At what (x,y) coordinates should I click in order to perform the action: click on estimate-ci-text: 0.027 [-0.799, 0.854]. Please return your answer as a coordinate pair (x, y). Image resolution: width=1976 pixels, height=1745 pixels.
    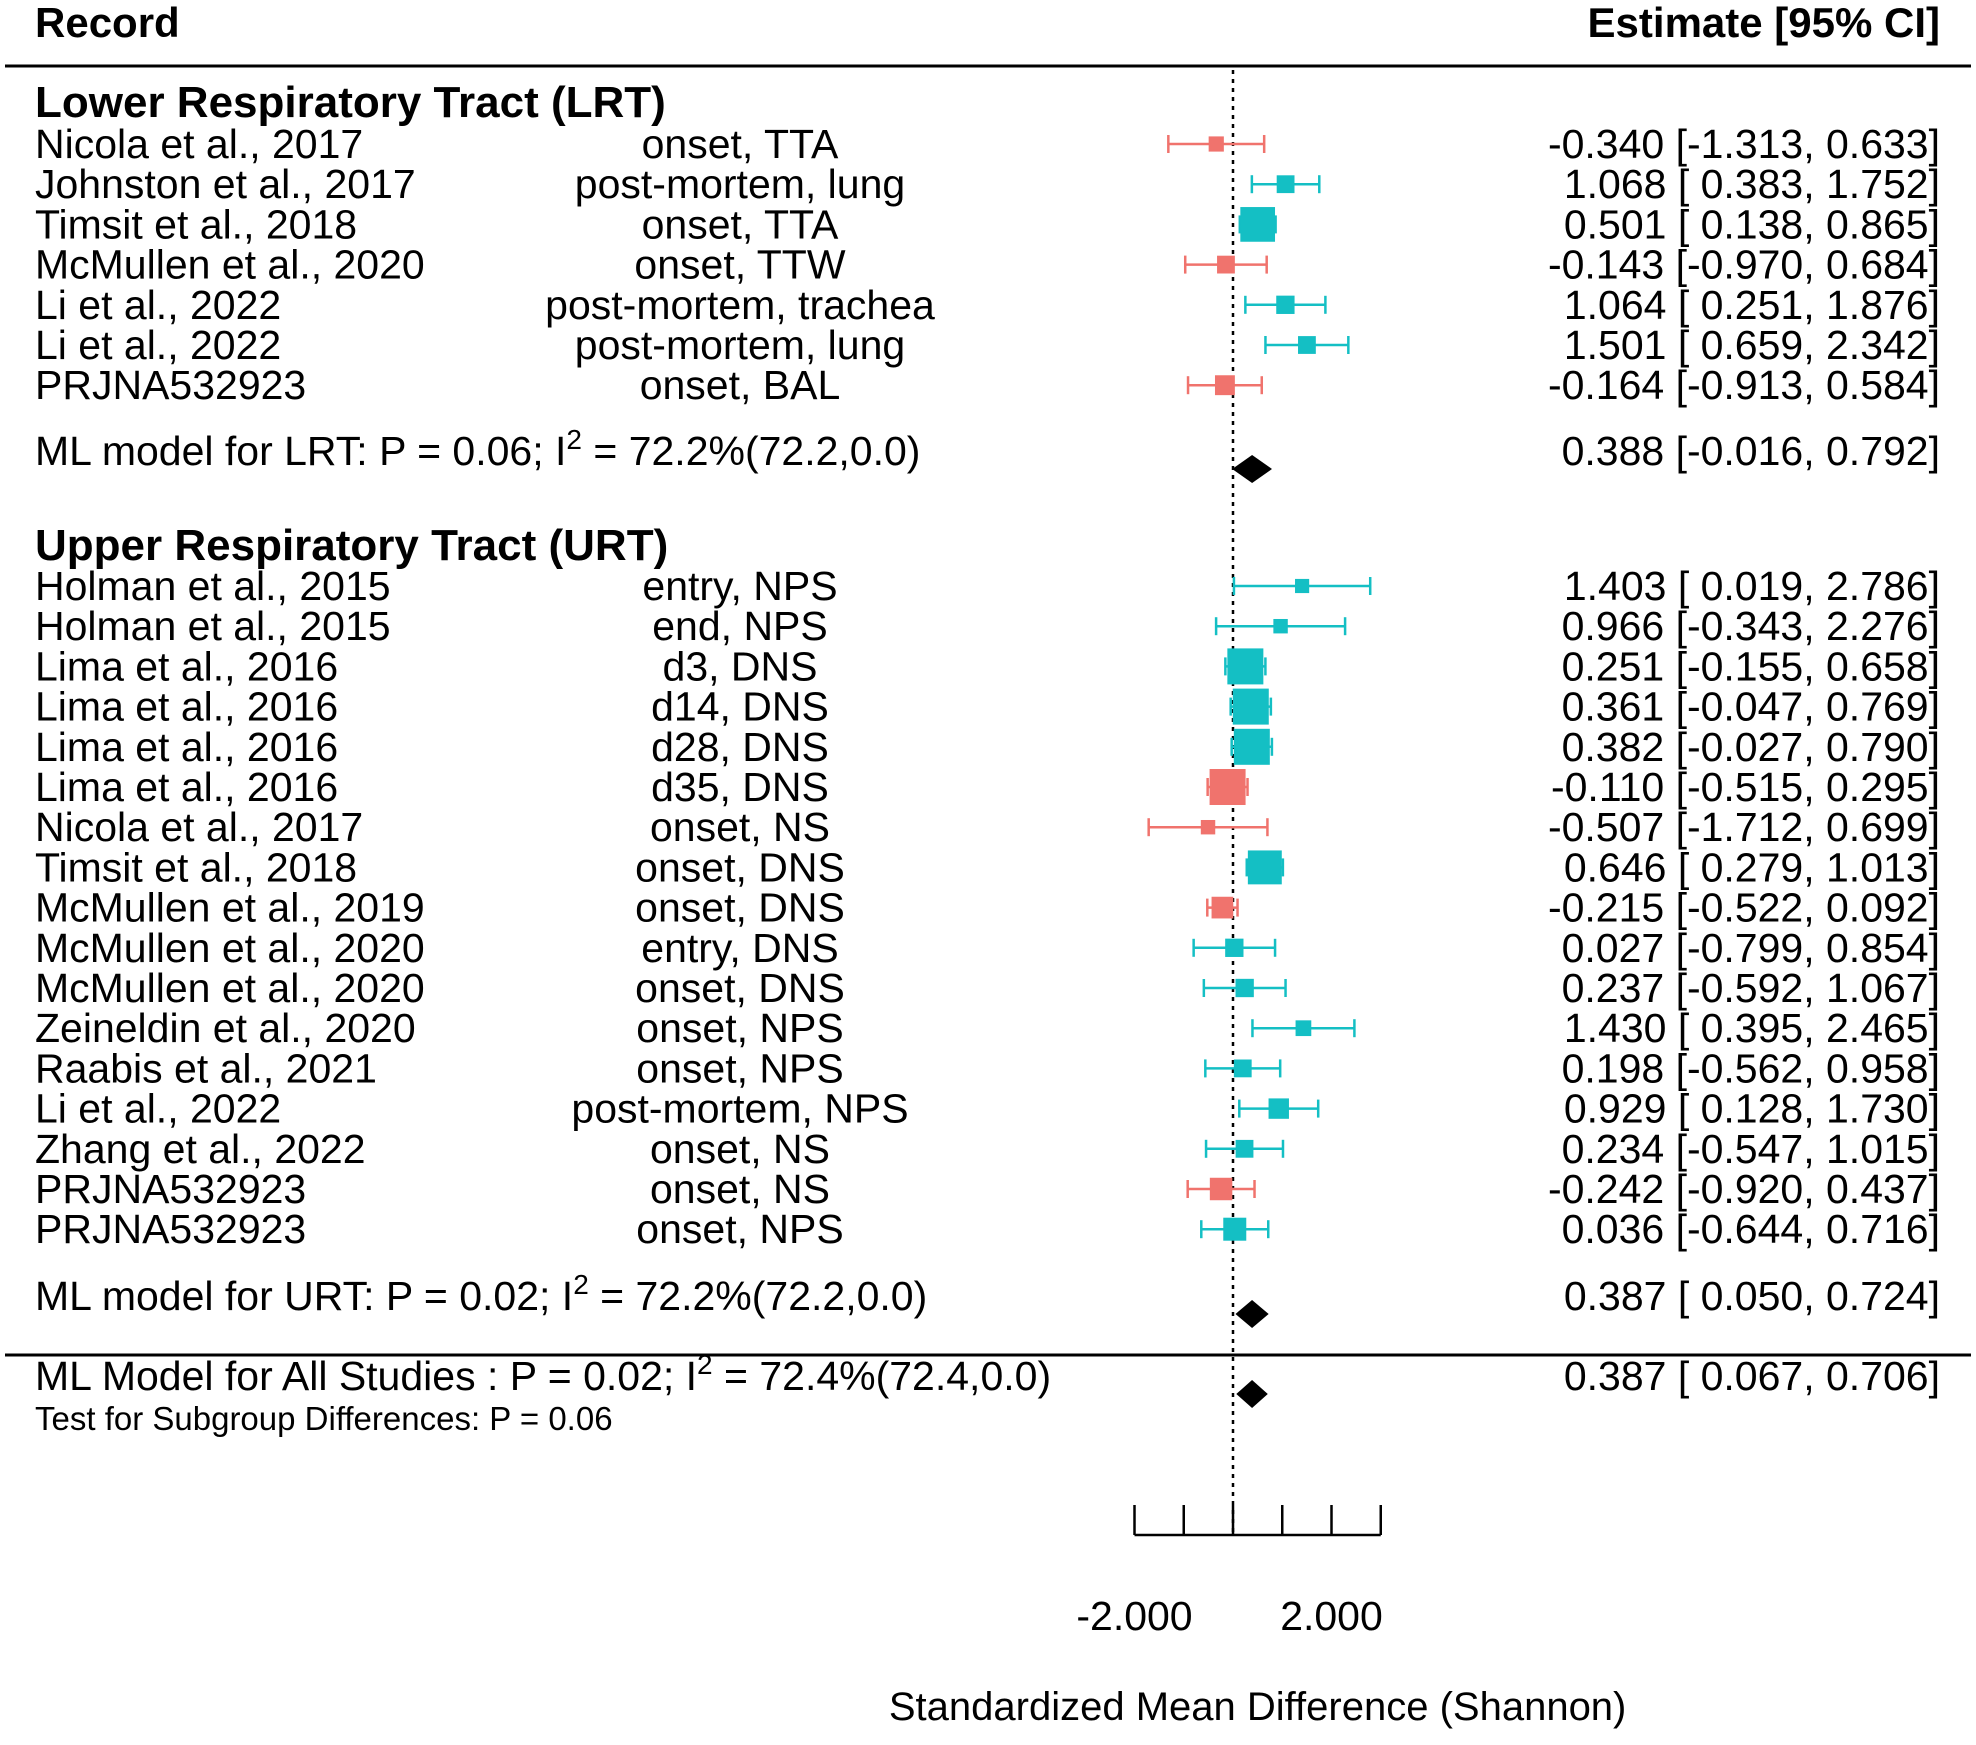
    Looking at the image, I should click on (1751, 948).